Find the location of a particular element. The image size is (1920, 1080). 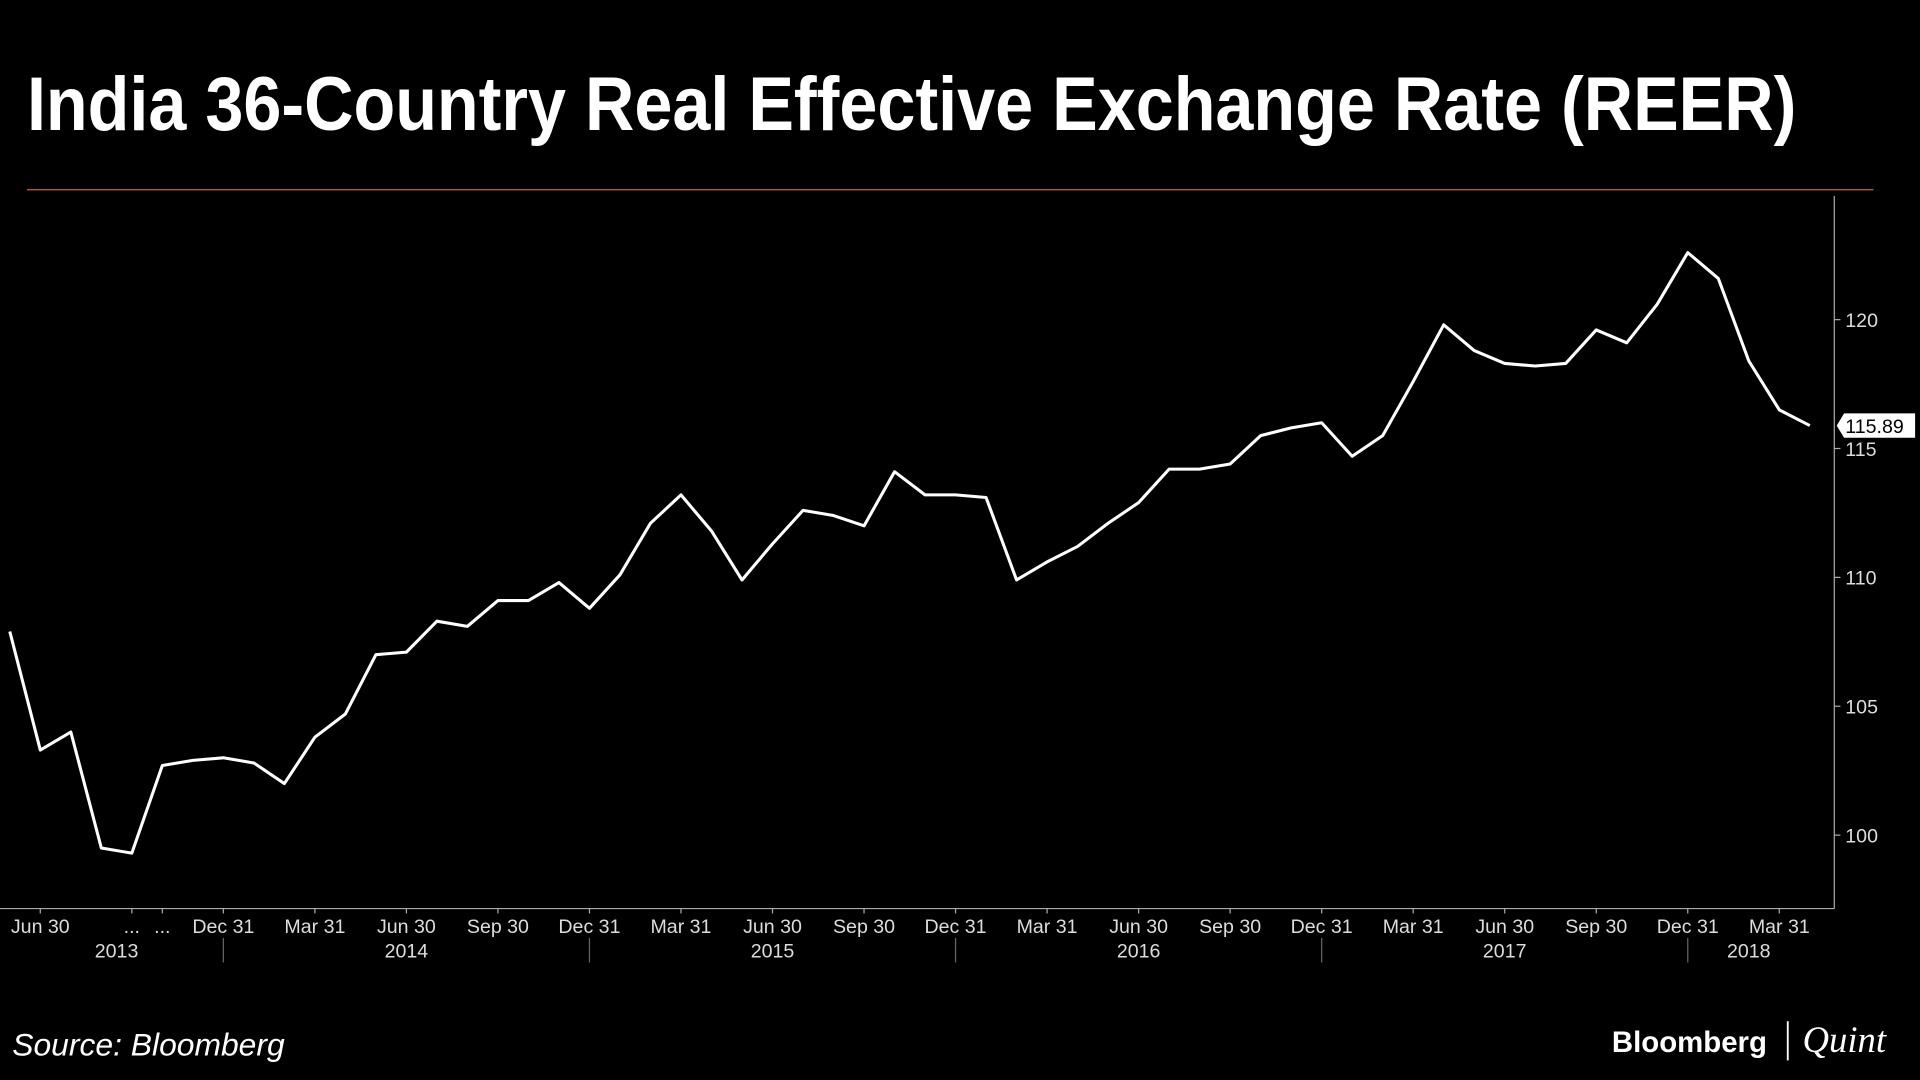

last-value-box is located at coordinates (1876, 425).